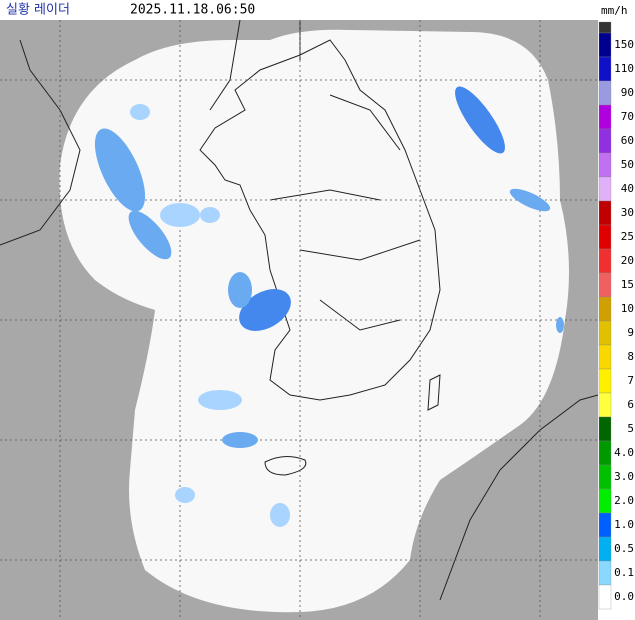 This screenshot has height=620, width=635. I want to click on legend-label: 4.0, so click(624, 452).